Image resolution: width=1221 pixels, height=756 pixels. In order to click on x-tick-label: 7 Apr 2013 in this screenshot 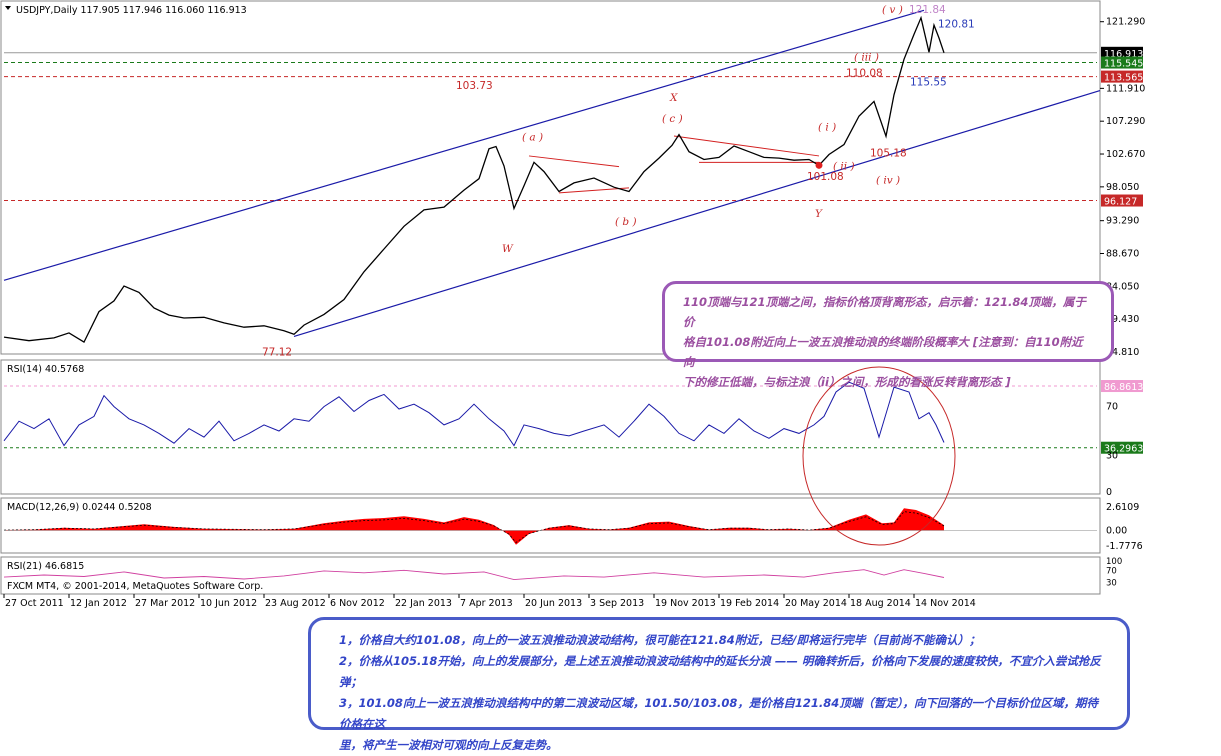, I will do `click(486, 603)`.